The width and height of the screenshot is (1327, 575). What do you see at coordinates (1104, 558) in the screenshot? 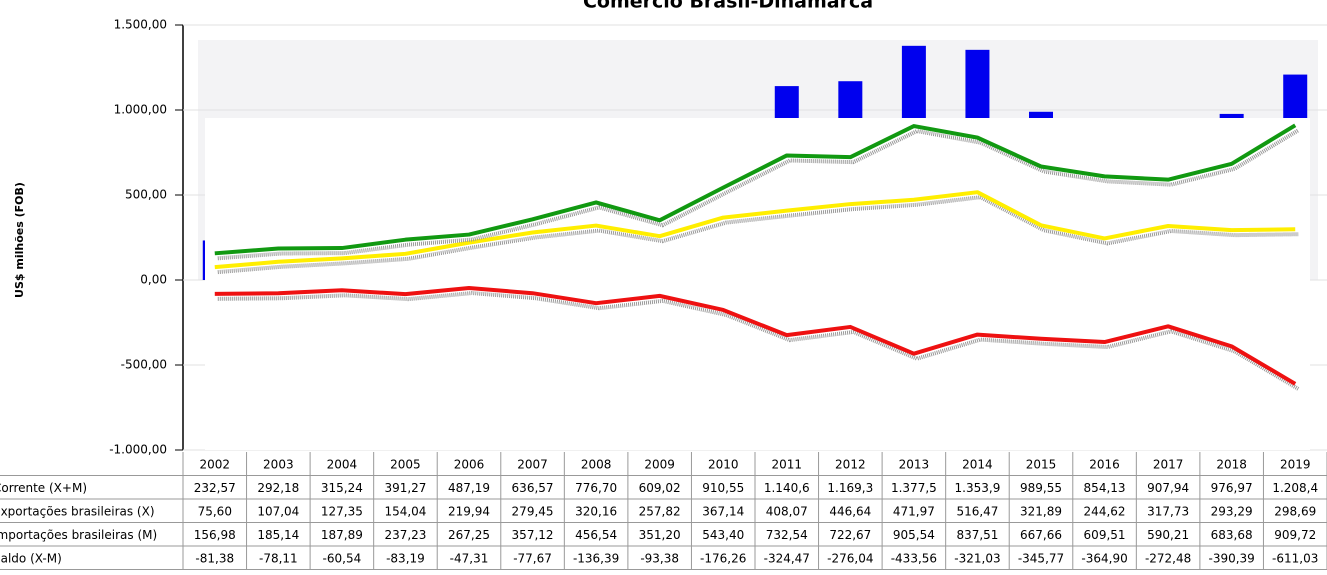
I see `table-value: -364,90` at bounding box center [1104, 558].